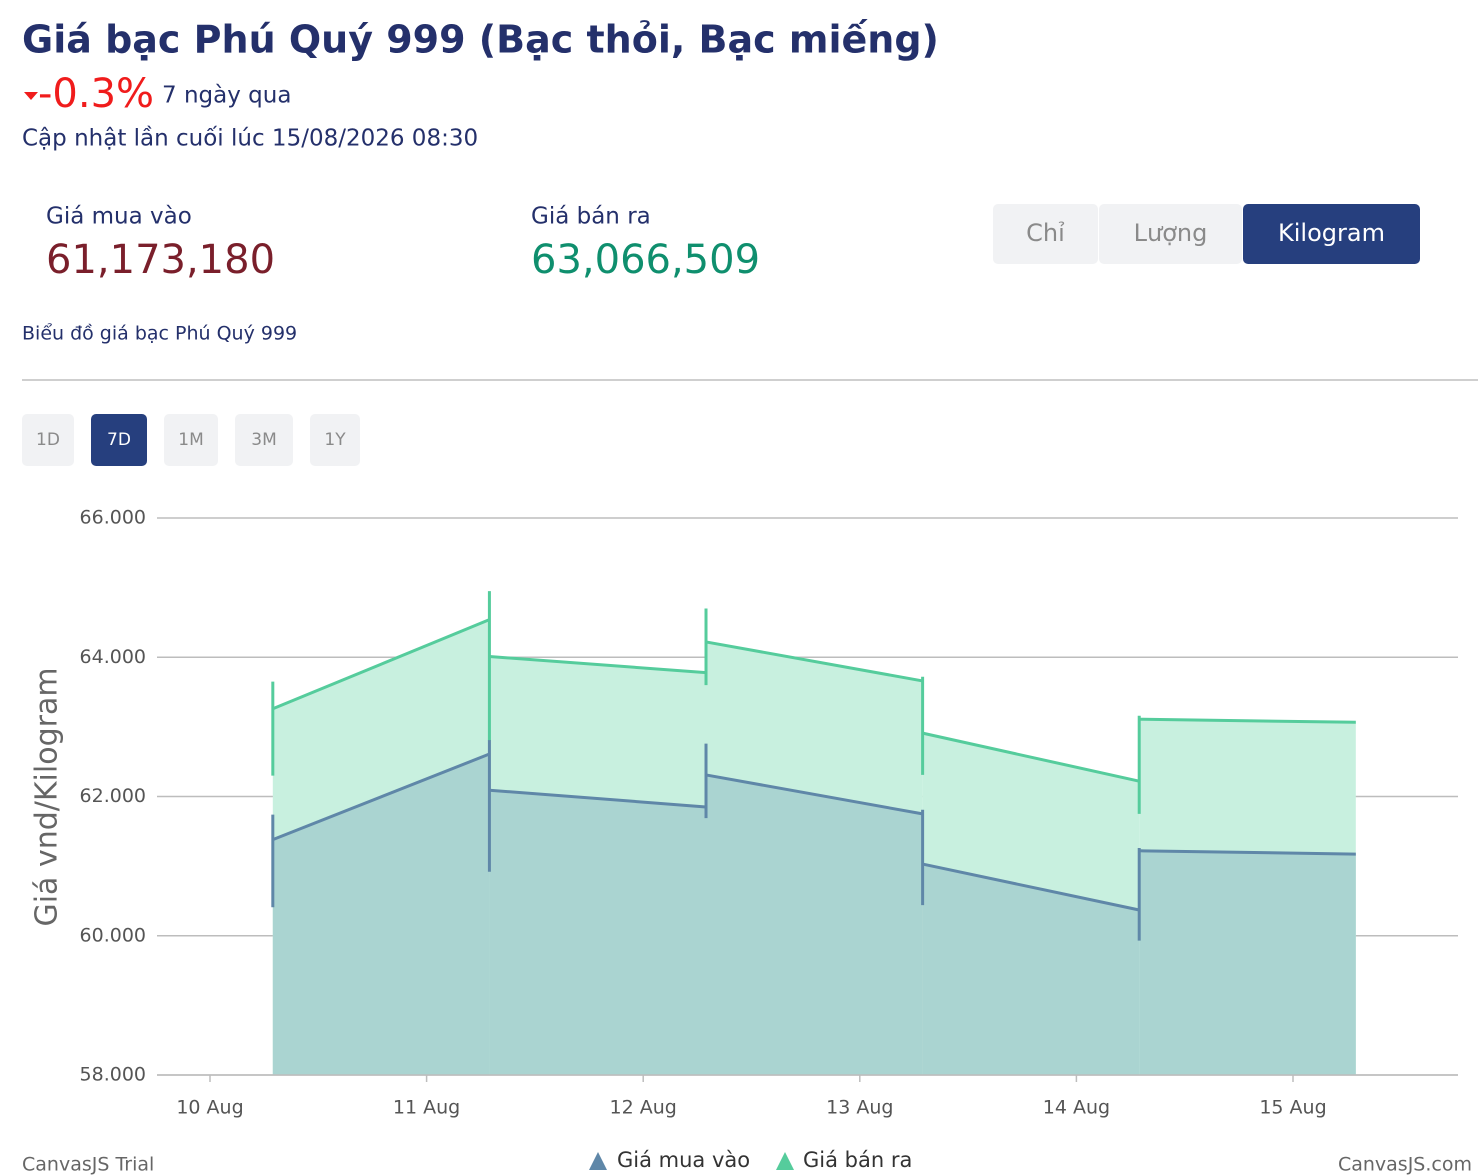  I want to click on chart-caption: Biểu đồ giá bạc Phú Quý 999, so click(159, 334).